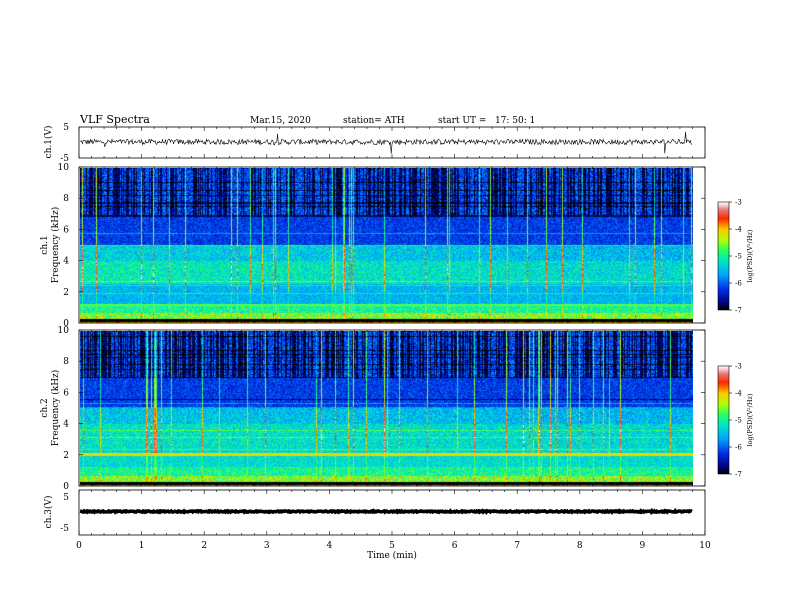 Image resolution: width=792 pixels, height=612 pixels. Describe the element at coordinates (45, 407) in the screenshot. I see `ch2-spec-ylabel: ch.2` at that location.